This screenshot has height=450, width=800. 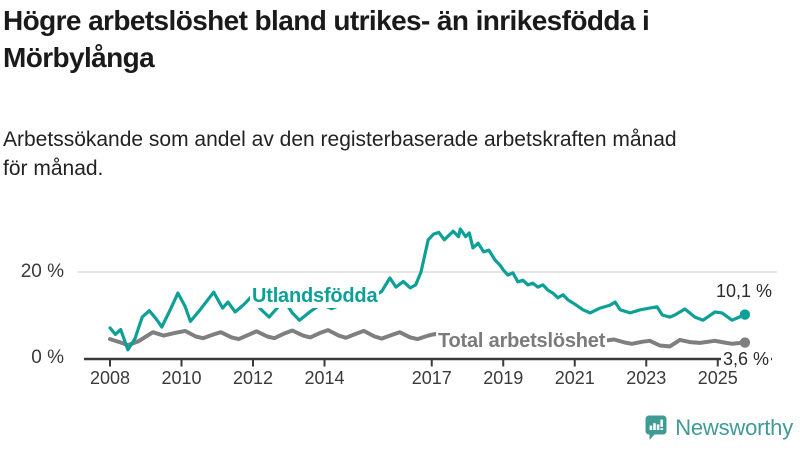 What do you see at coordinates (315, 296) in the screenshot?
I see `series-label-utlandsfodda: Utlandsfödda` at bounding box center [315, 296].